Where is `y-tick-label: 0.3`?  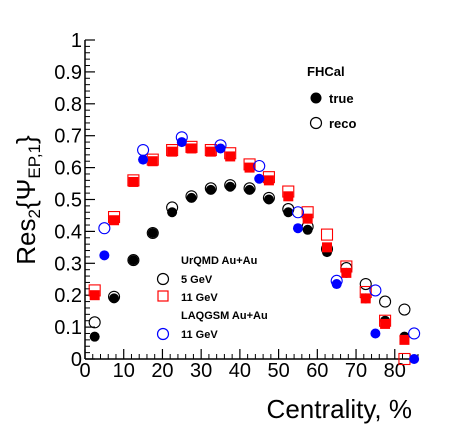
y-tick-label: 0.3 is located at coordinates (68, 264).